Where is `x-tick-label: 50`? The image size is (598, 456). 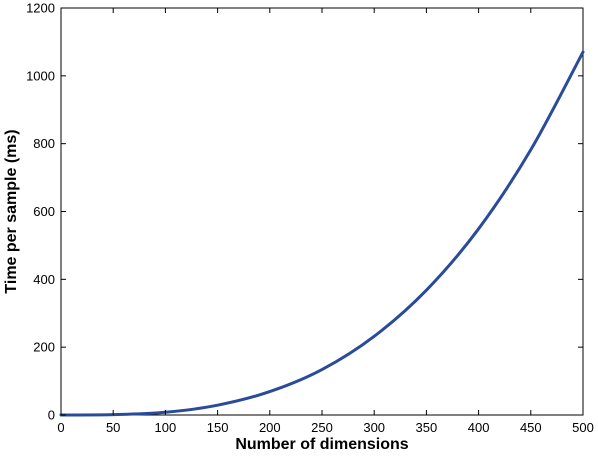 x-tick-label: 50 is located at coordinates (113, 427).